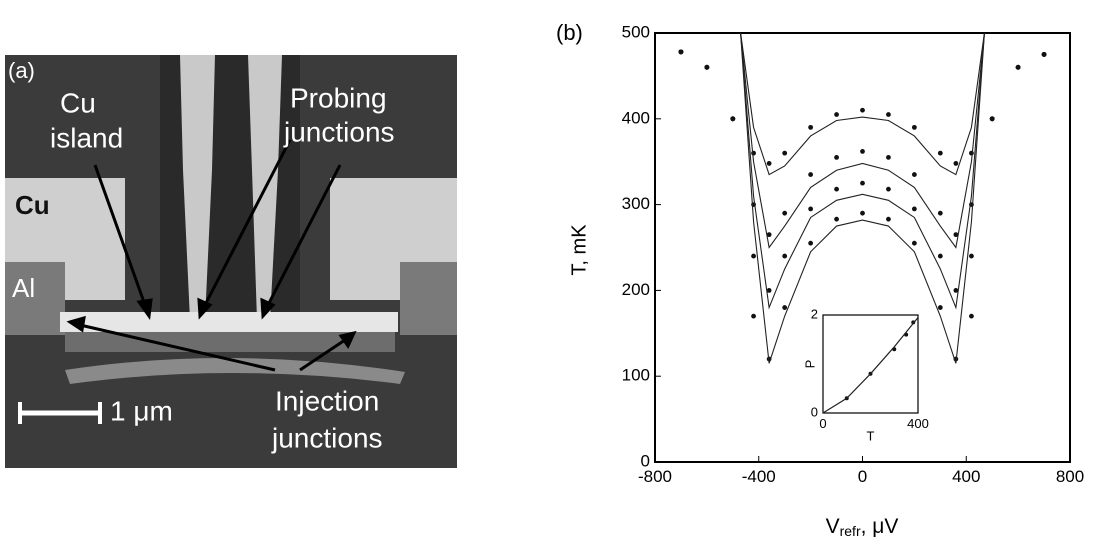  I want to click on inset-x-label: T, so click(871, 435).